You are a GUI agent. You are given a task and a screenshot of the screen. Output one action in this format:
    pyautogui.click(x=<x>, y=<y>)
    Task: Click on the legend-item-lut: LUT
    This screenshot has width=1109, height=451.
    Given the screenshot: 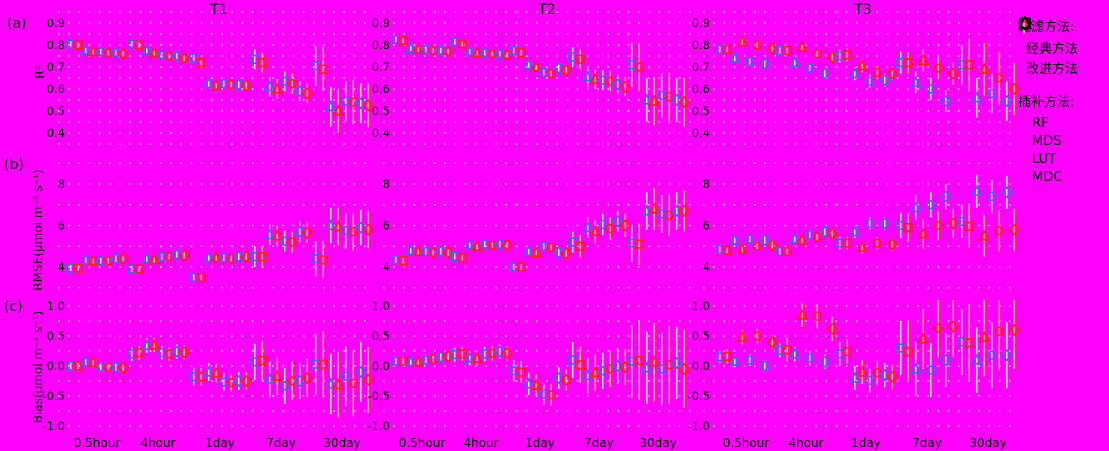 What is the action you would take?
    pyautogui.click(x=1064, y=92)
    